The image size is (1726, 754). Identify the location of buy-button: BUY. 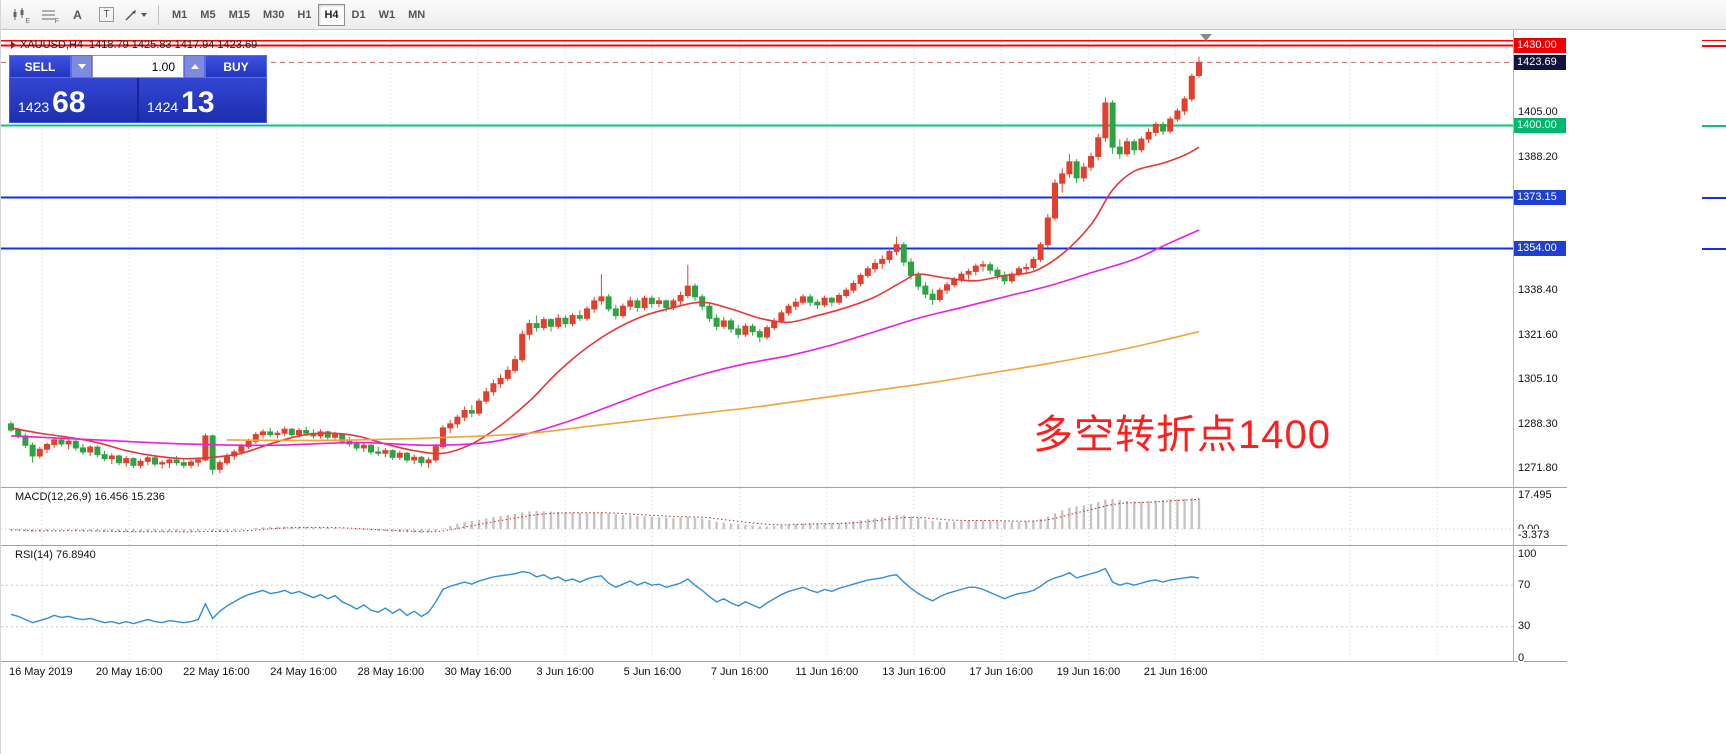
(236, 66).